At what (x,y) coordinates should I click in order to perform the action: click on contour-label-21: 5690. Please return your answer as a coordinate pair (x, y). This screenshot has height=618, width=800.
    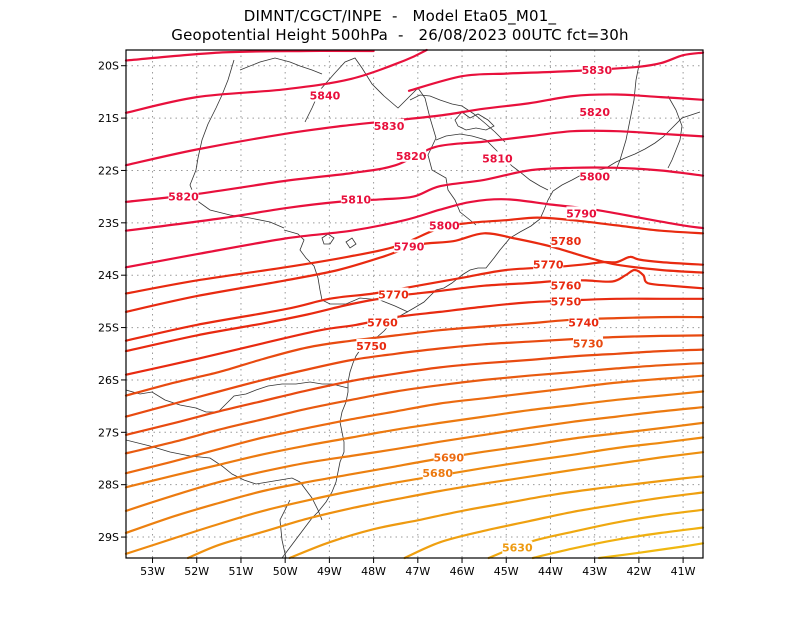
    Looking at the image, I should click on (448, 457).